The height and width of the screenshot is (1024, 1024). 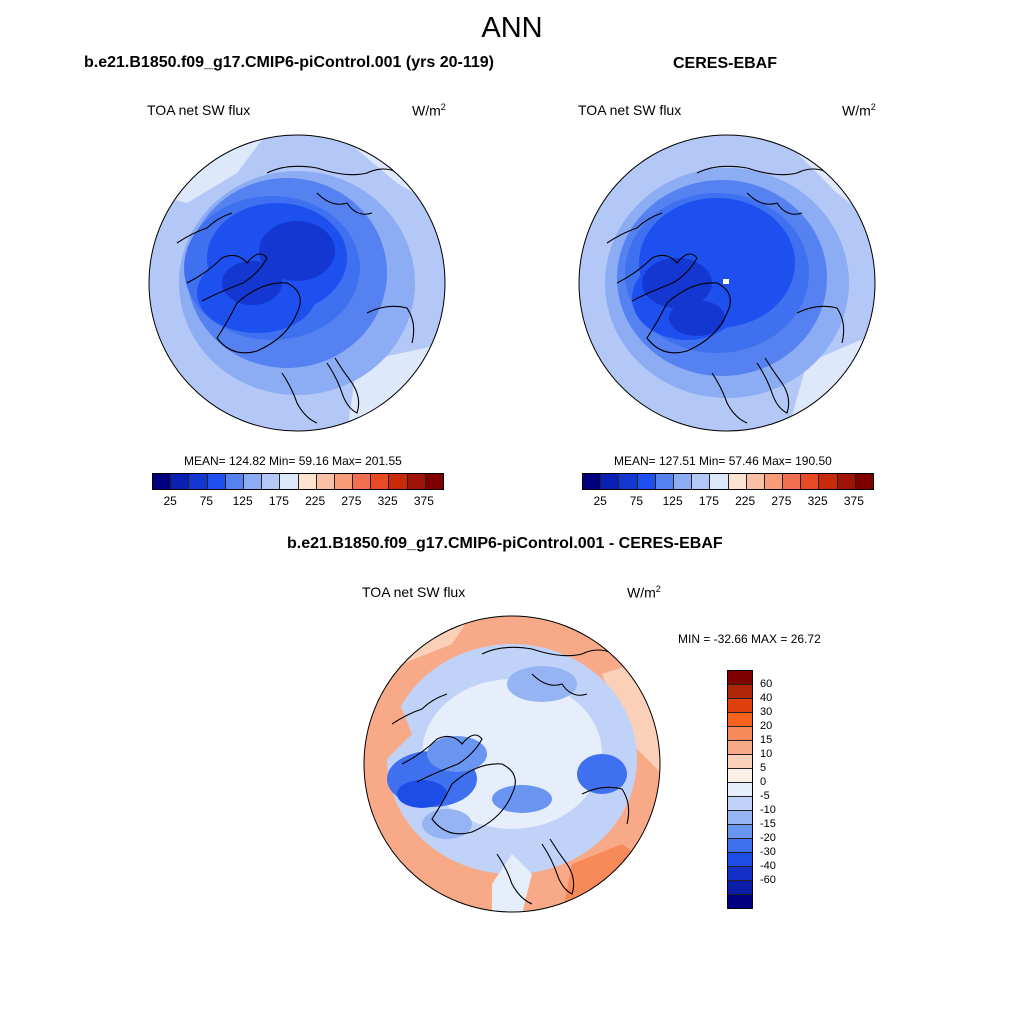 I want to click on colorbar-tick-label: 5, so click(x=763, y=768).